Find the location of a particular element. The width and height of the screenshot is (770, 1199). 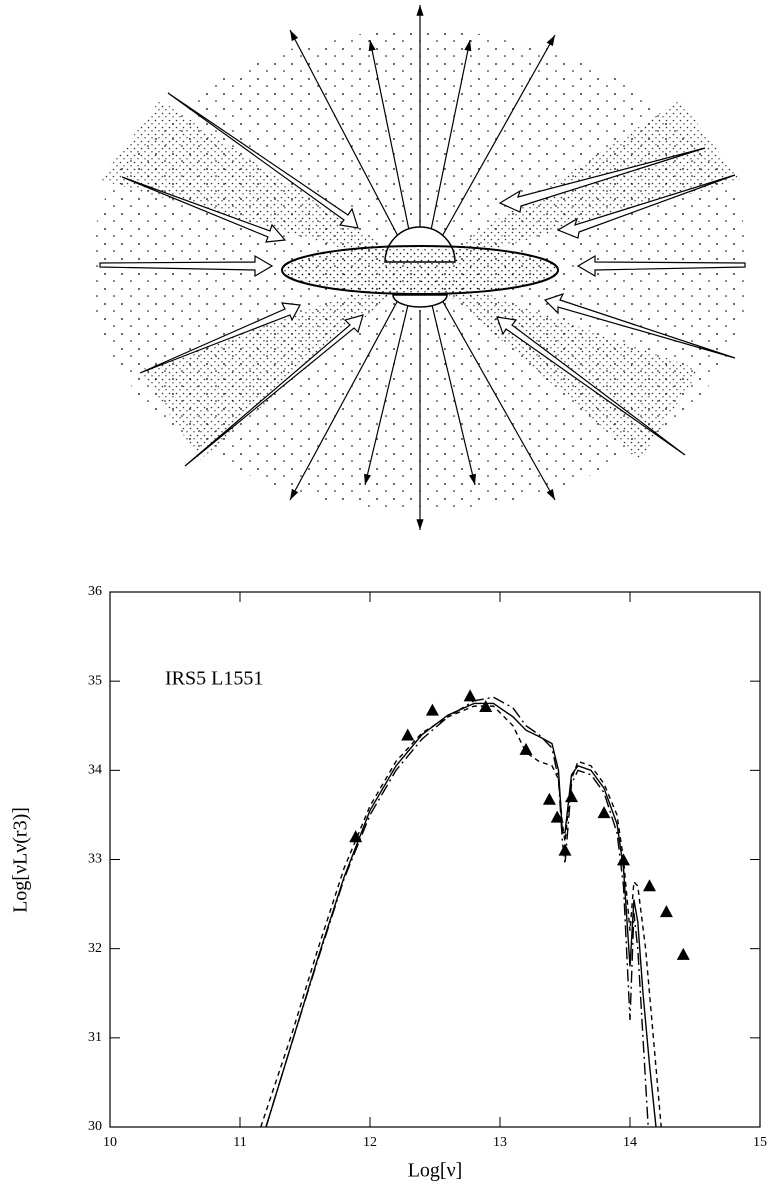

disk is located at coordinates (420, 270).